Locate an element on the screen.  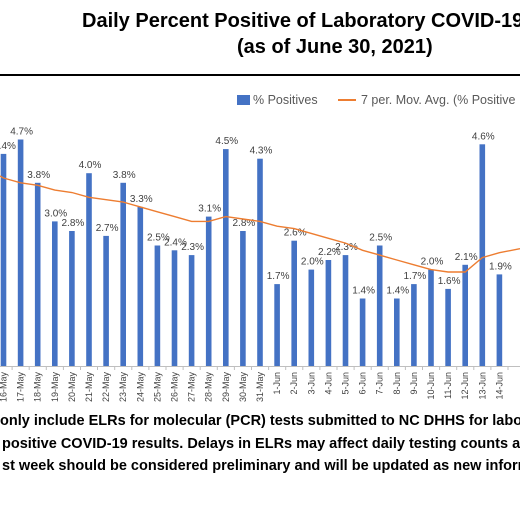
x-tick-label: 31-May is located at coordinates (260, 387).